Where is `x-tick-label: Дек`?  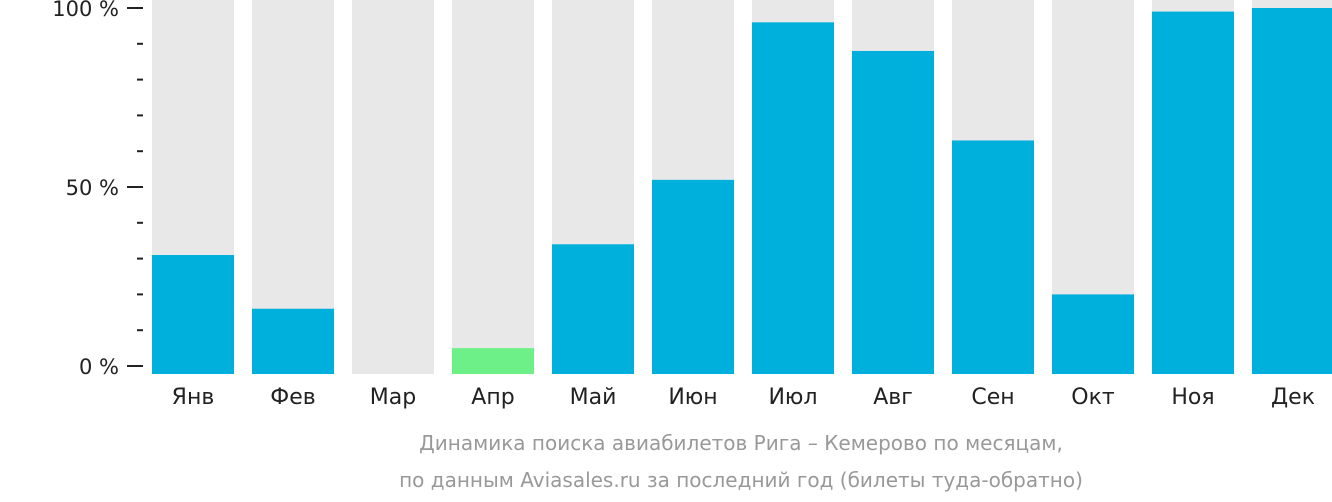
x-tick-label: Дек is located at coordinates (1293, 397).